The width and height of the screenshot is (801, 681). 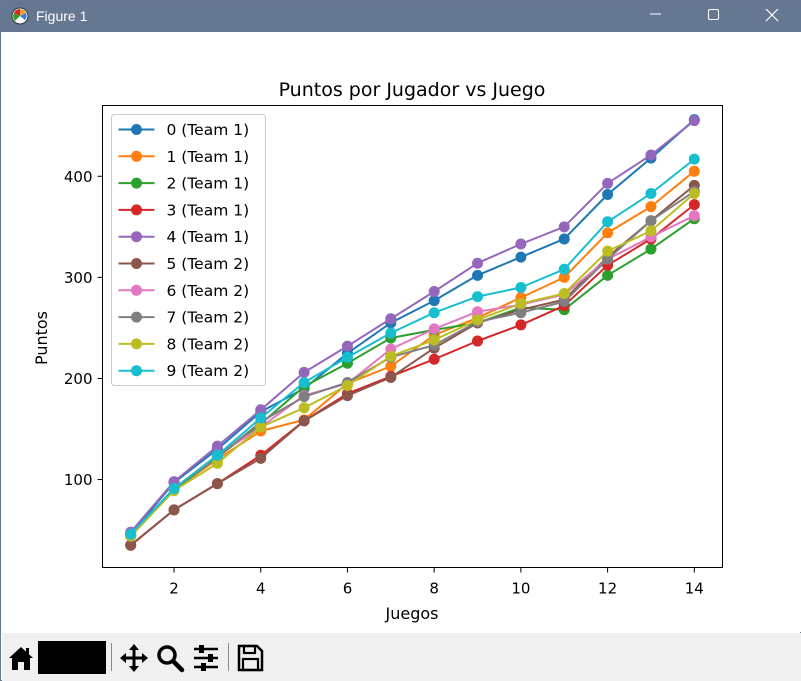 I want to click on x-tick-label: 8, so click(x=434, y=589).